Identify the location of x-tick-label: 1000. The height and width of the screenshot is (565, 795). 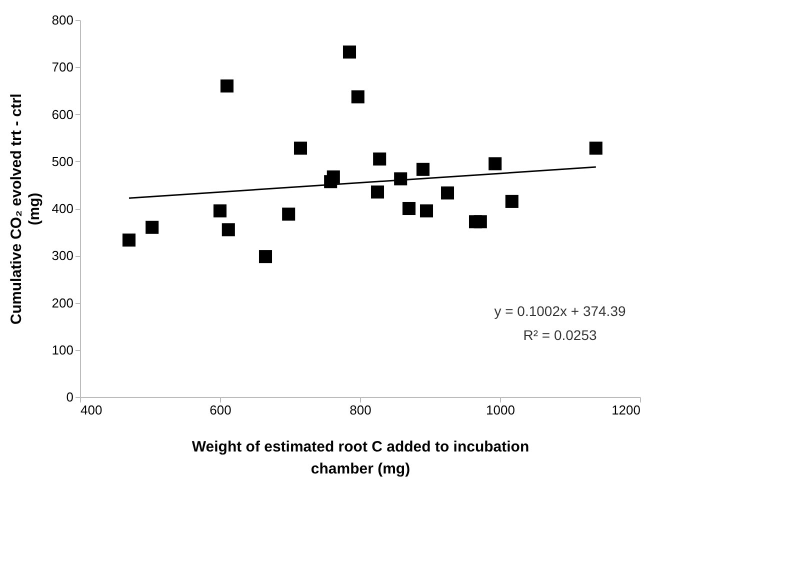
(500, 410).